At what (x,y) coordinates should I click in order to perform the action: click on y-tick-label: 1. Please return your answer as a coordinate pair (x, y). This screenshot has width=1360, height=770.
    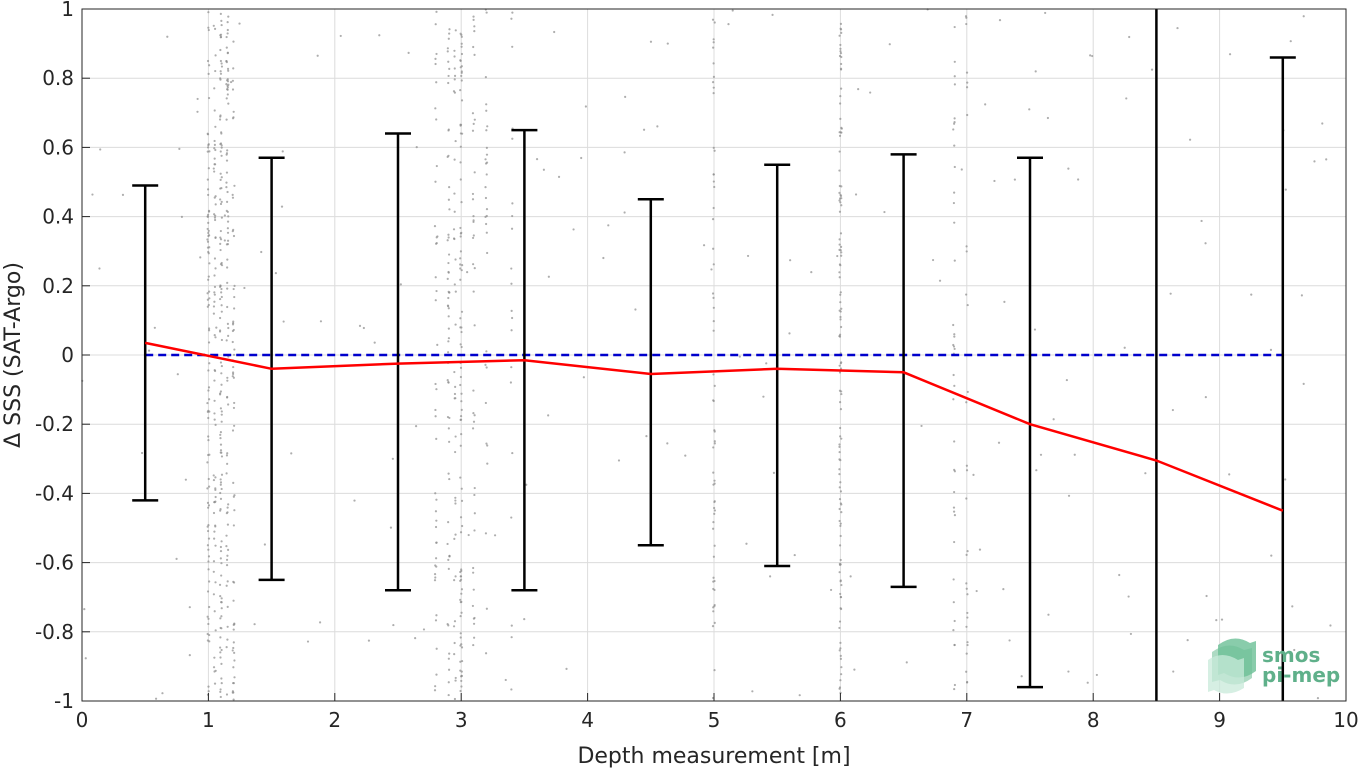
    Looking at the image, I should click on (67, 10).